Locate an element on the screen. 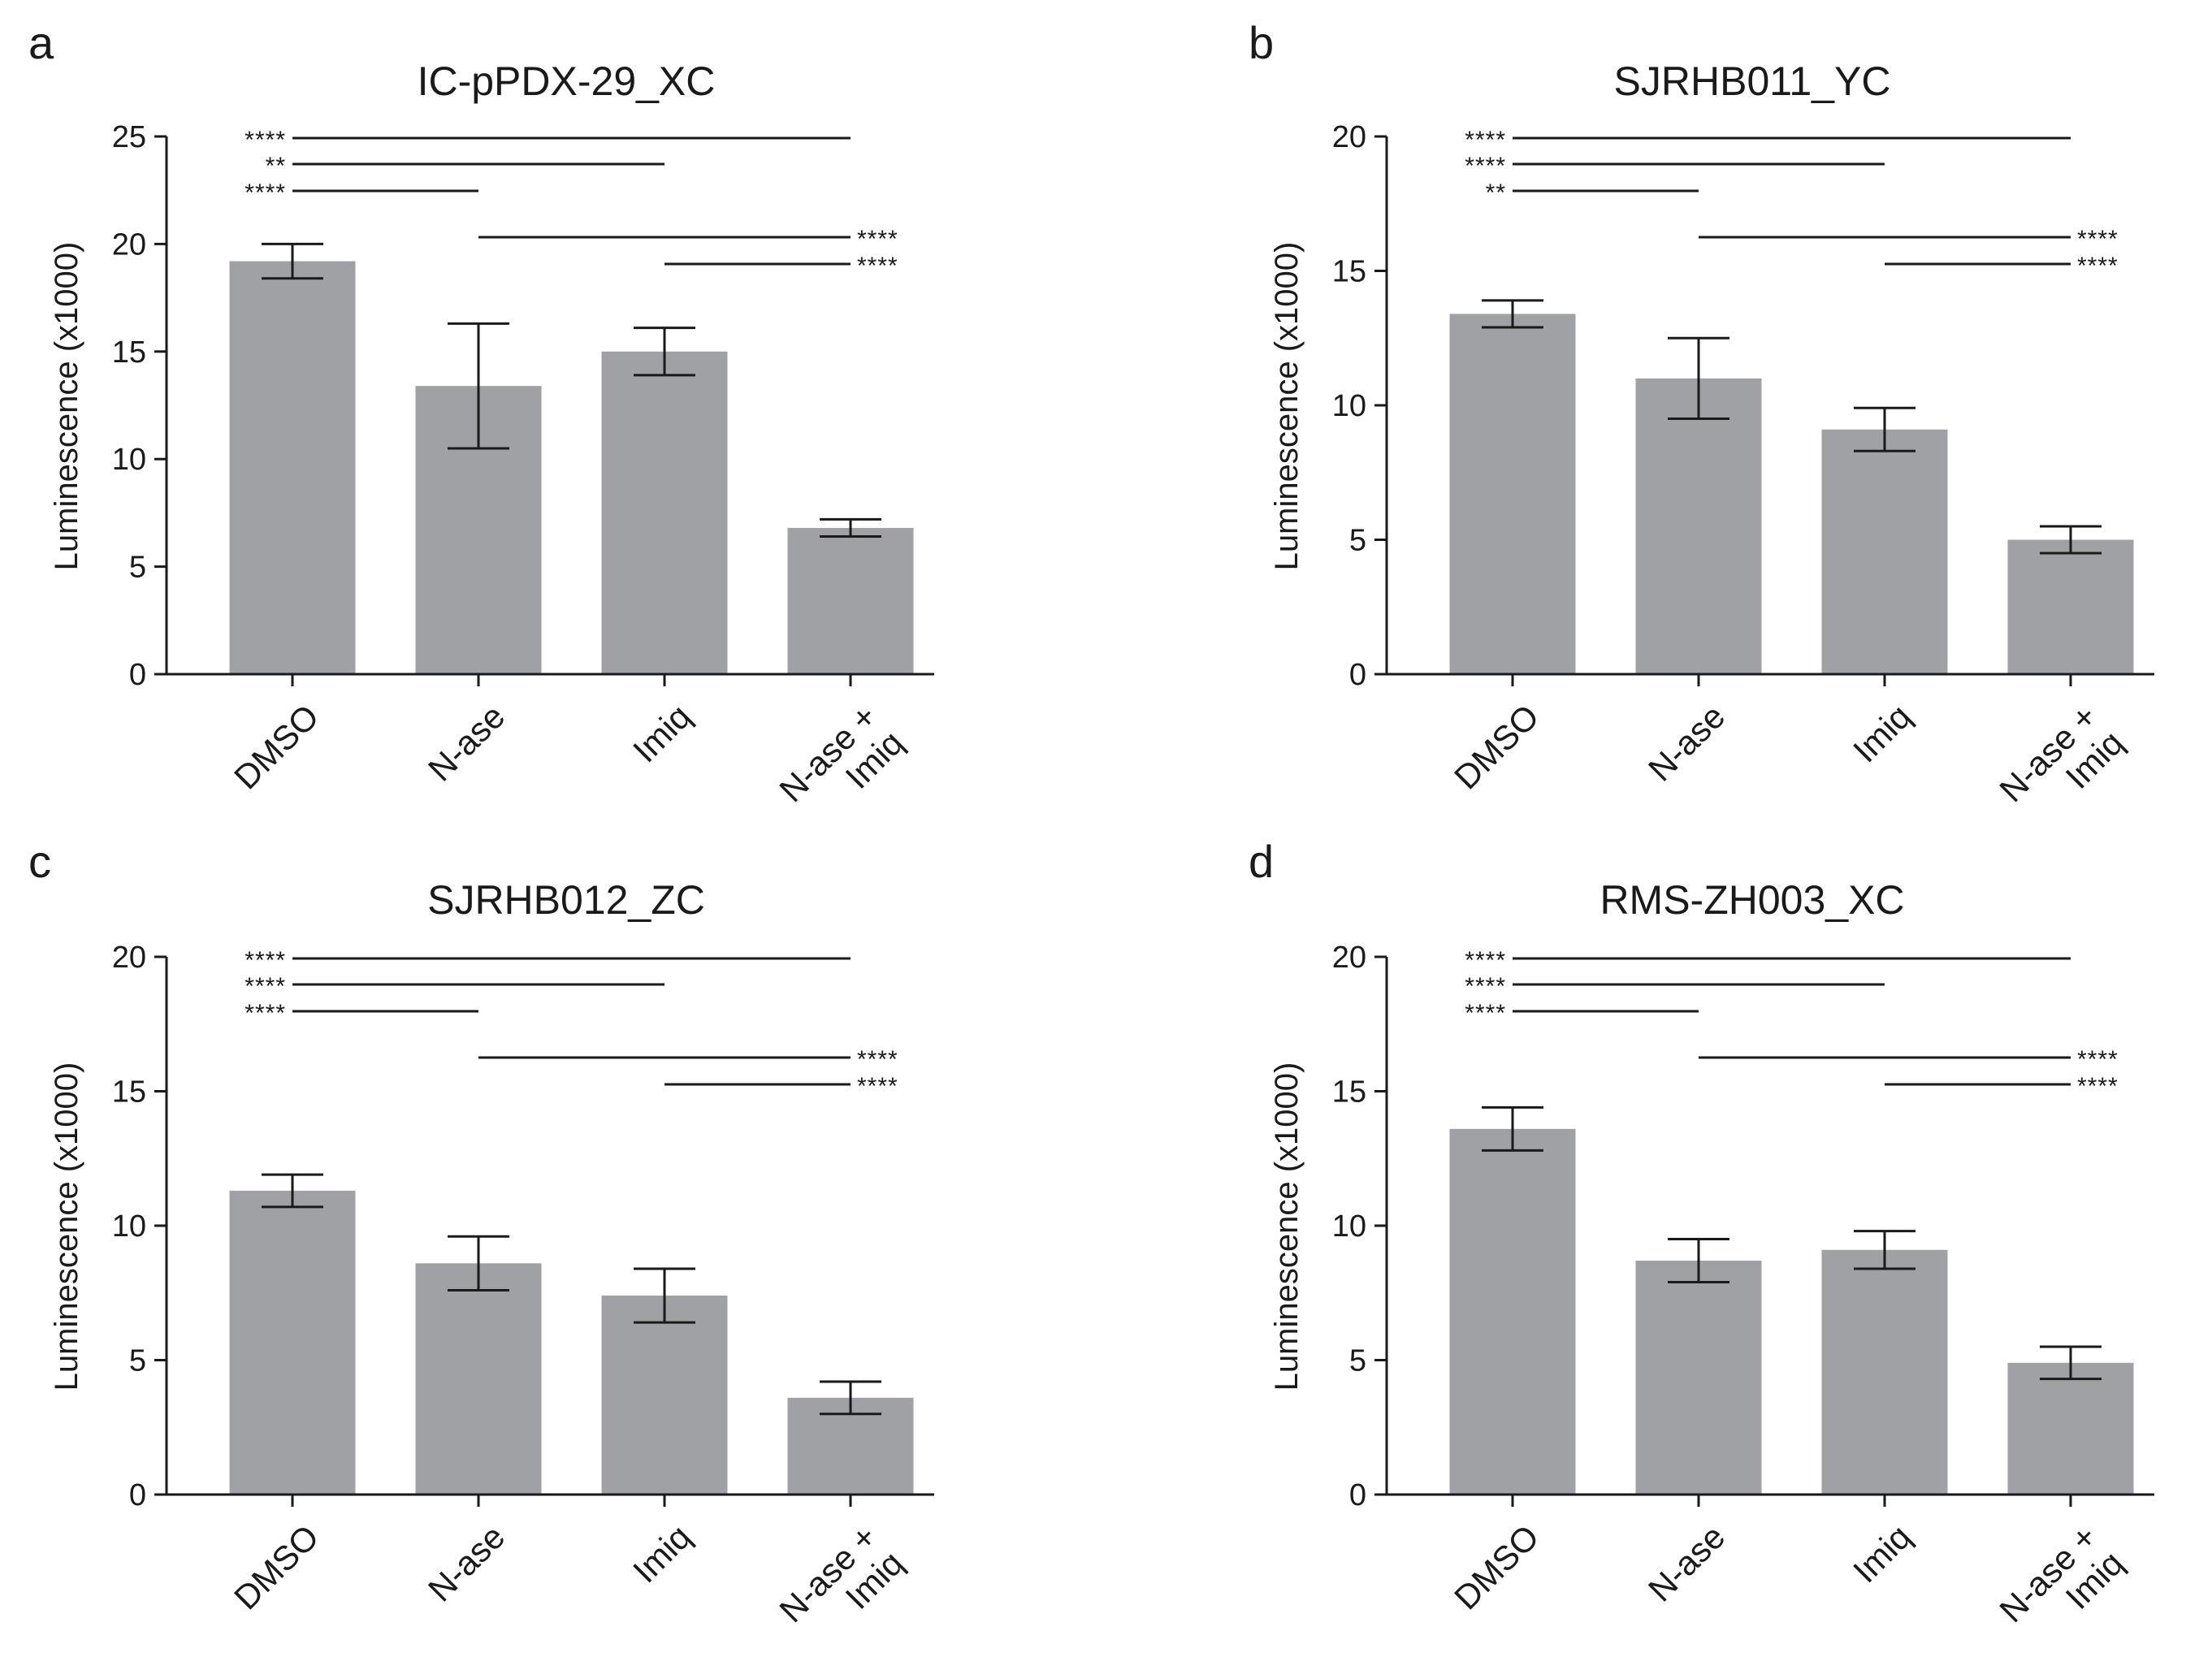 This screenshot has height=1657, width=2212. panel-letter: b is located at coordinates (1261, 42).